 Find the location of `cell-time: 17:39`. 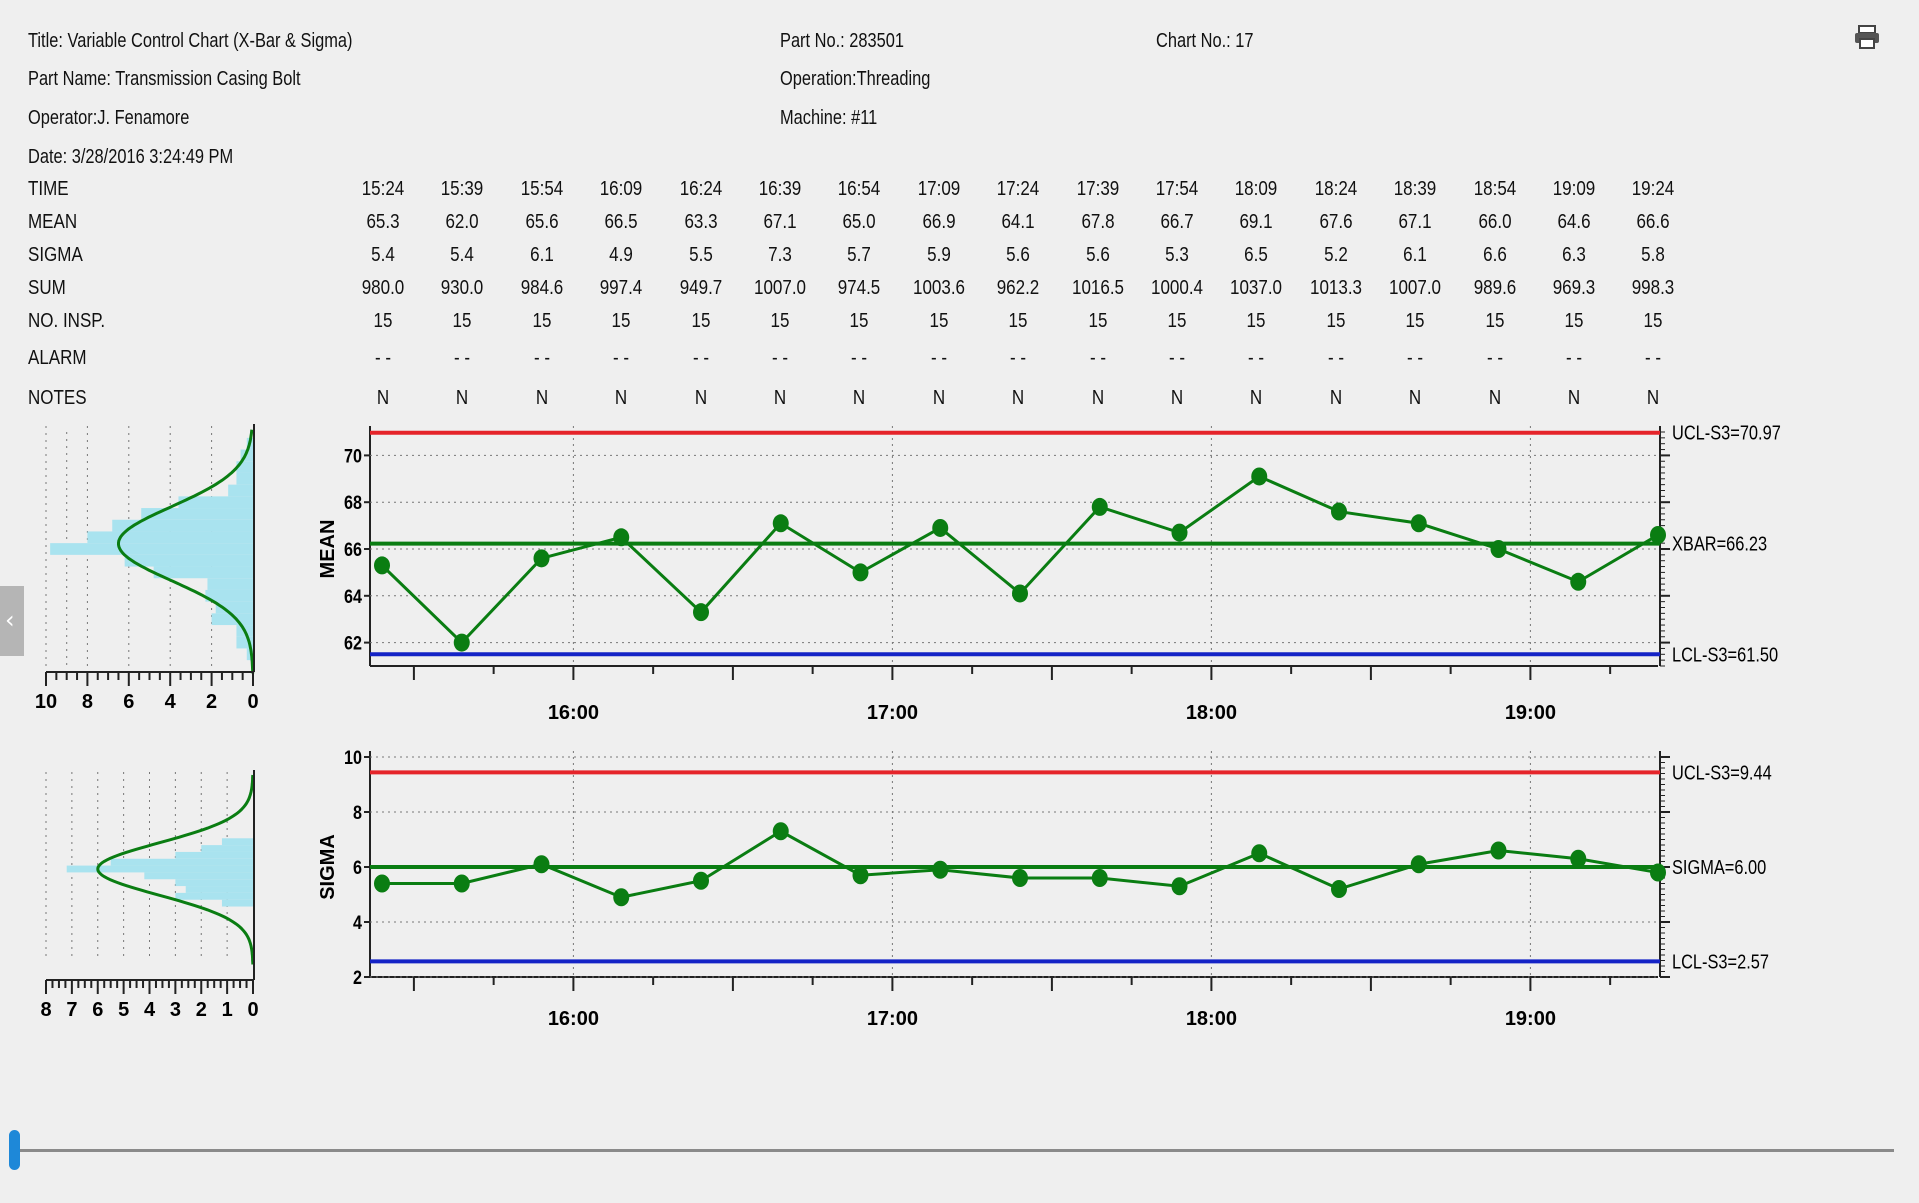

cell-time: 17:39 is located at coordinates (1097, 189).